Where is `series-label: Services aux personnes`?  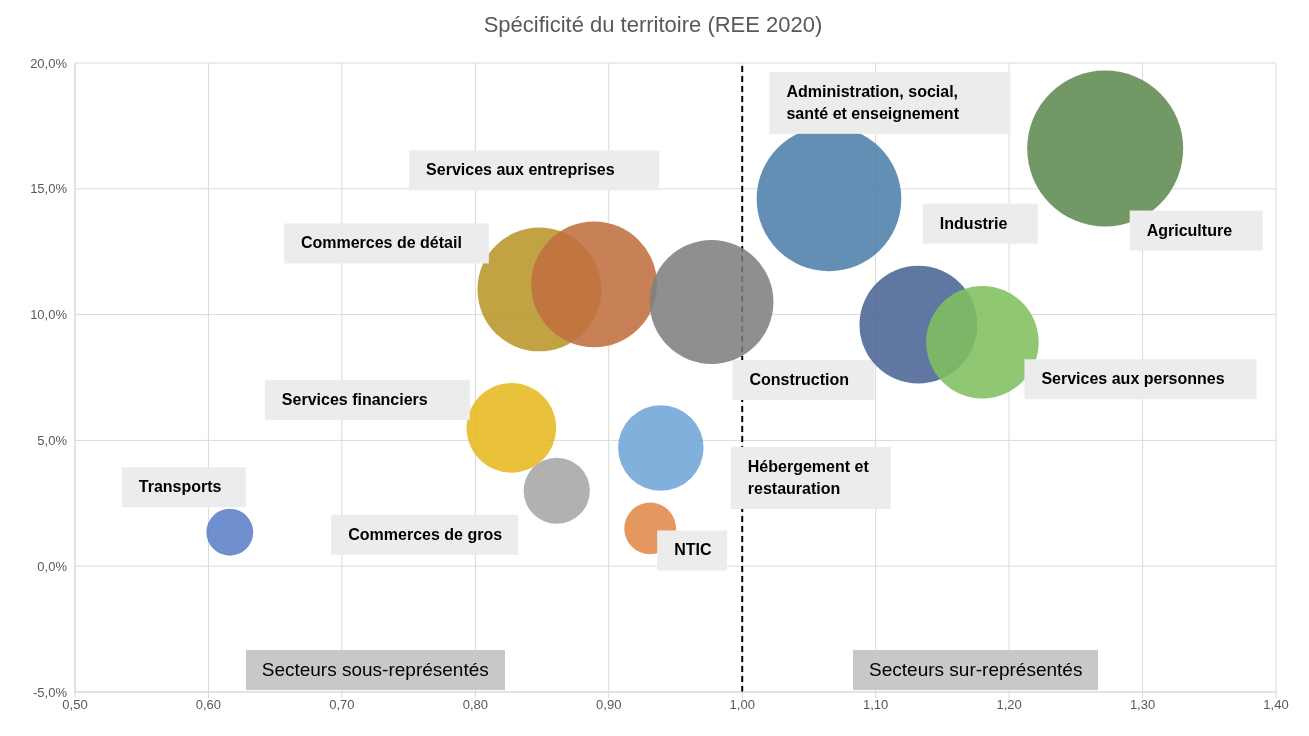 series-label: Services aux personnes is located at coordinates (1133, 379).